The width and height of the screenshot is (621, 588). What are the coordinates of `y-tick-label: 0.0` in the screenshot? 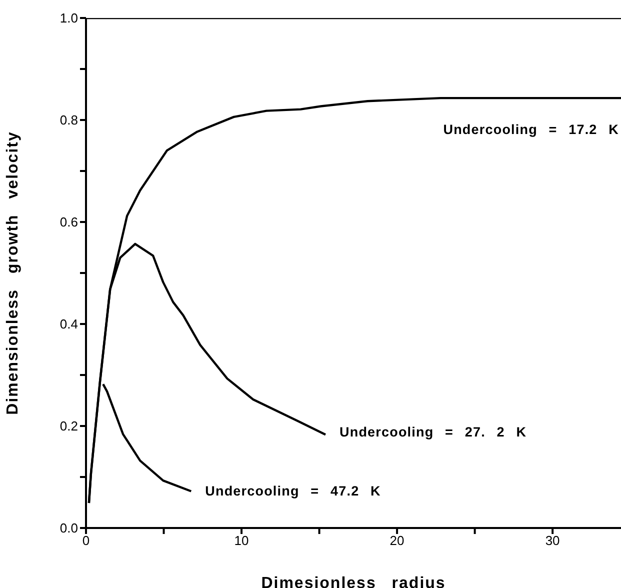 It's located at (69, 528).